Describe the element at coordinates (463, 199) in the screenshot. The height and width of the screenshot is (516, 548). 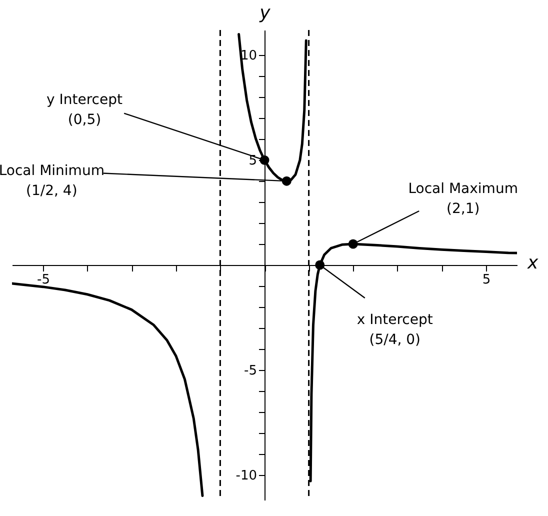
I see `annotation: Local Maximum (2,1)` at that location.